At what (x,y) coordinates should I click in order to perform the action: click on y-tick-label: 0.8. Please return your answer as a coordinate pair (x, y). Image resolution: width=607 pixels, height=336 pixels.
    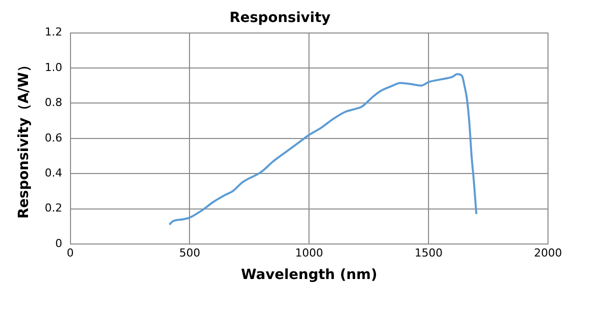
    Looking at the image, I should click on (53, 103).